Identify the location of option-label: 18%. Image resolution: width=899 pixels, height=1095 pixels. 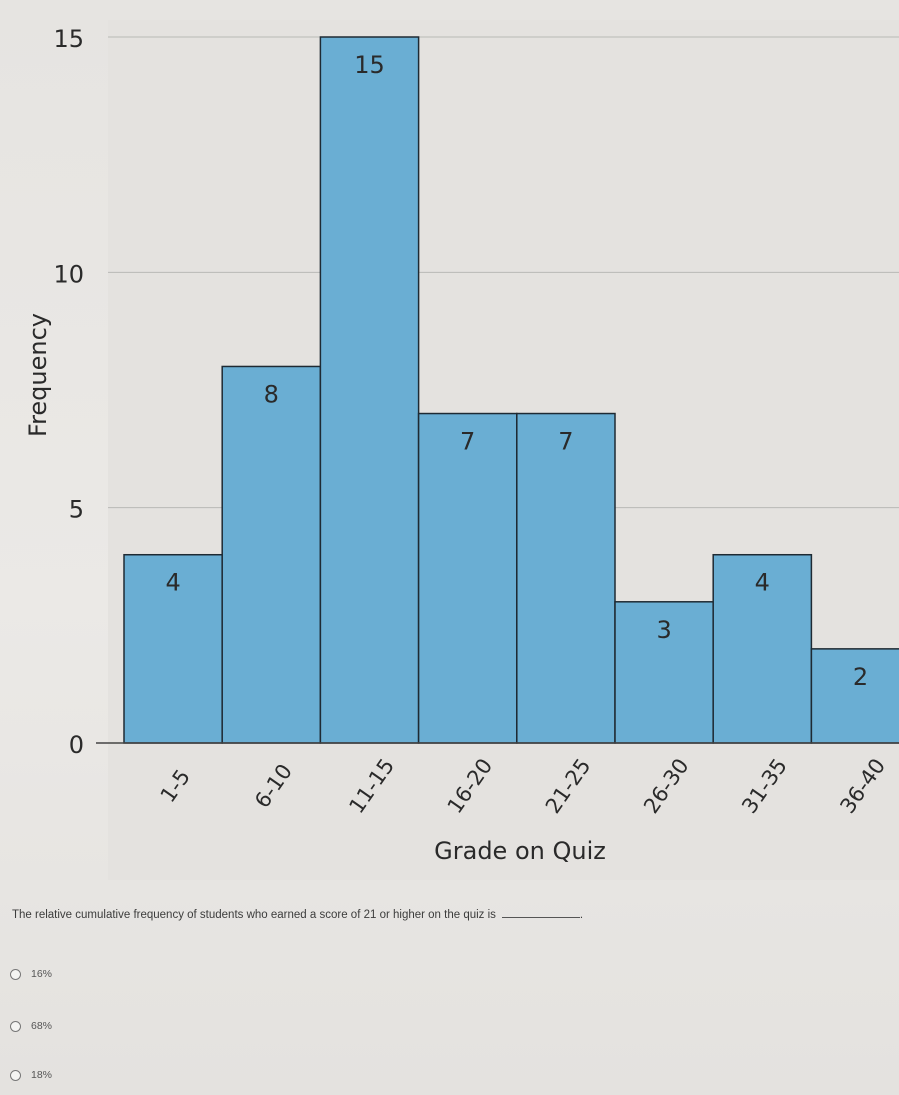
(42, 1075).